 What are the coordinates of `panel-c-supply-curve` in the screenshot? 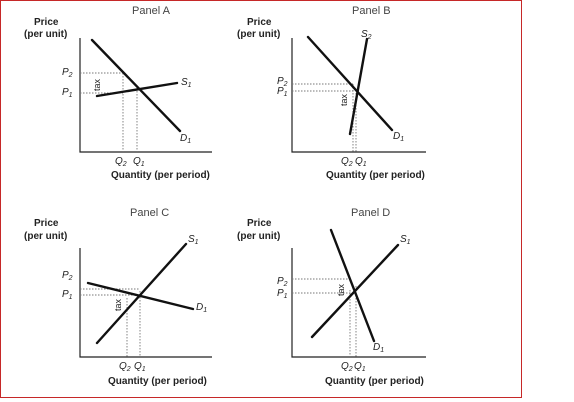 It's located at (141, 293).